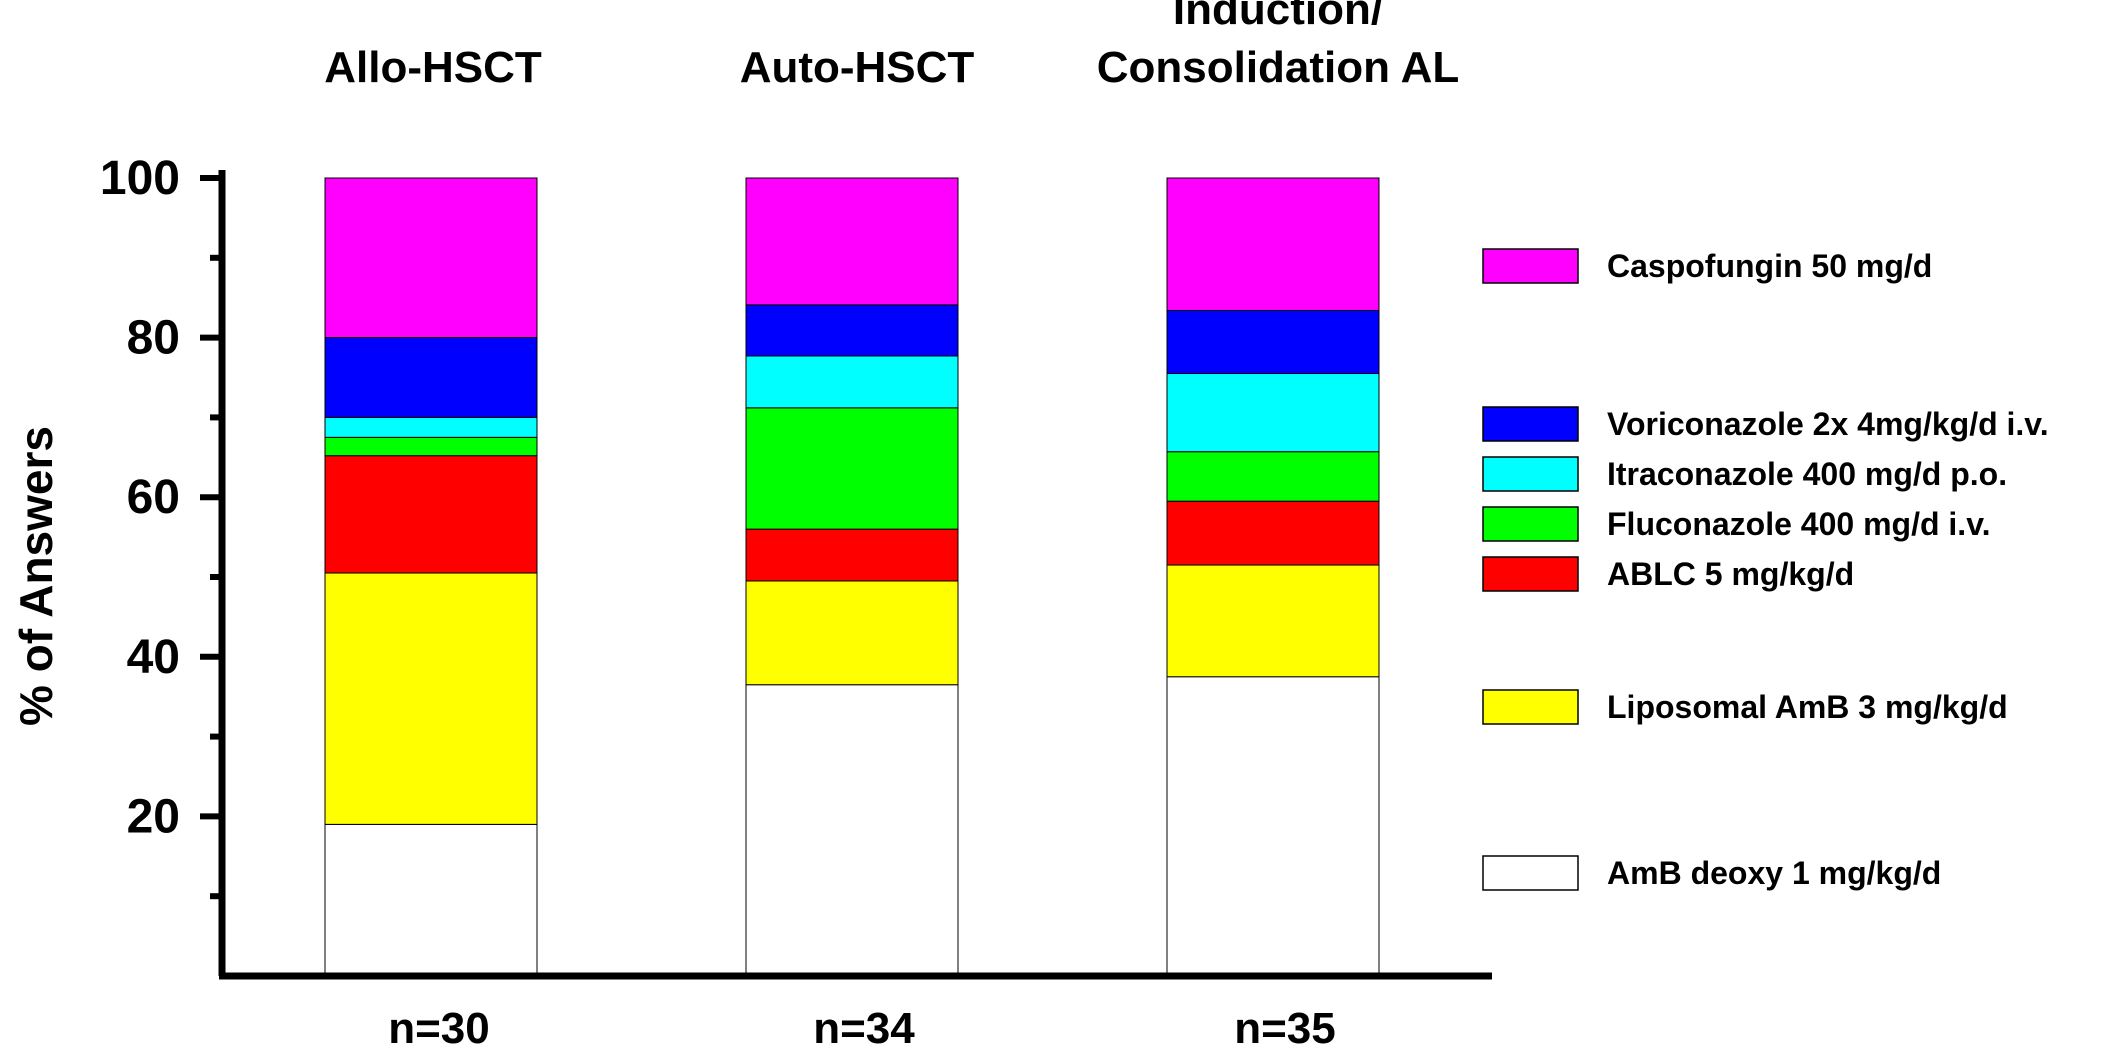 This screenshot has width=2101, height=1050. Describe the element at coordinates (439, 1027) in the screenshot. I see `category-n-label: n=30` at that location.